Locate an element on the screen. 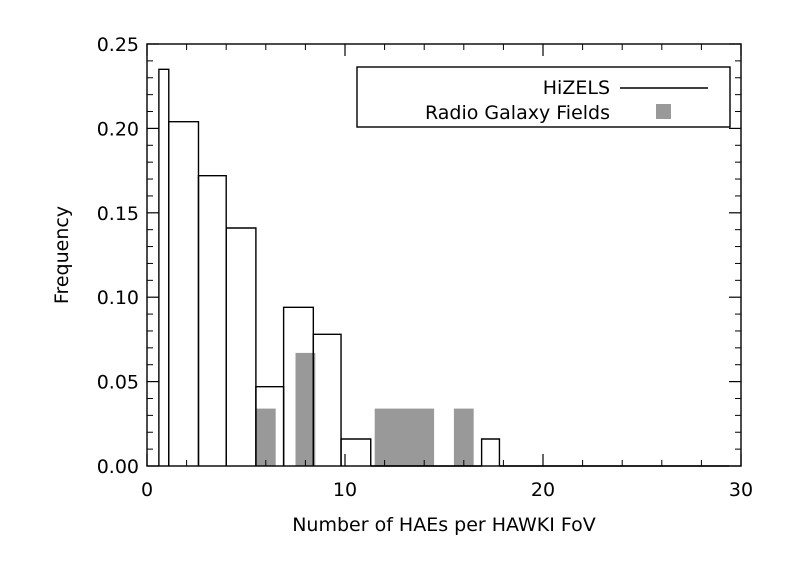  y-tick-label-3: 0.15 is located at coordinates (118, 214).